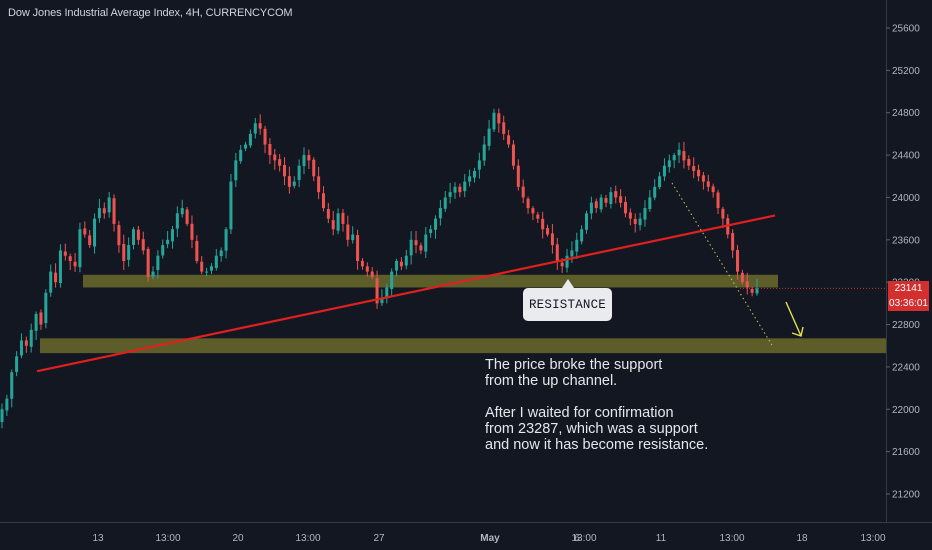 This screenshot has height=550, width=932. I want to click on resistance-label: RESISTANCE, so click(567, 304).